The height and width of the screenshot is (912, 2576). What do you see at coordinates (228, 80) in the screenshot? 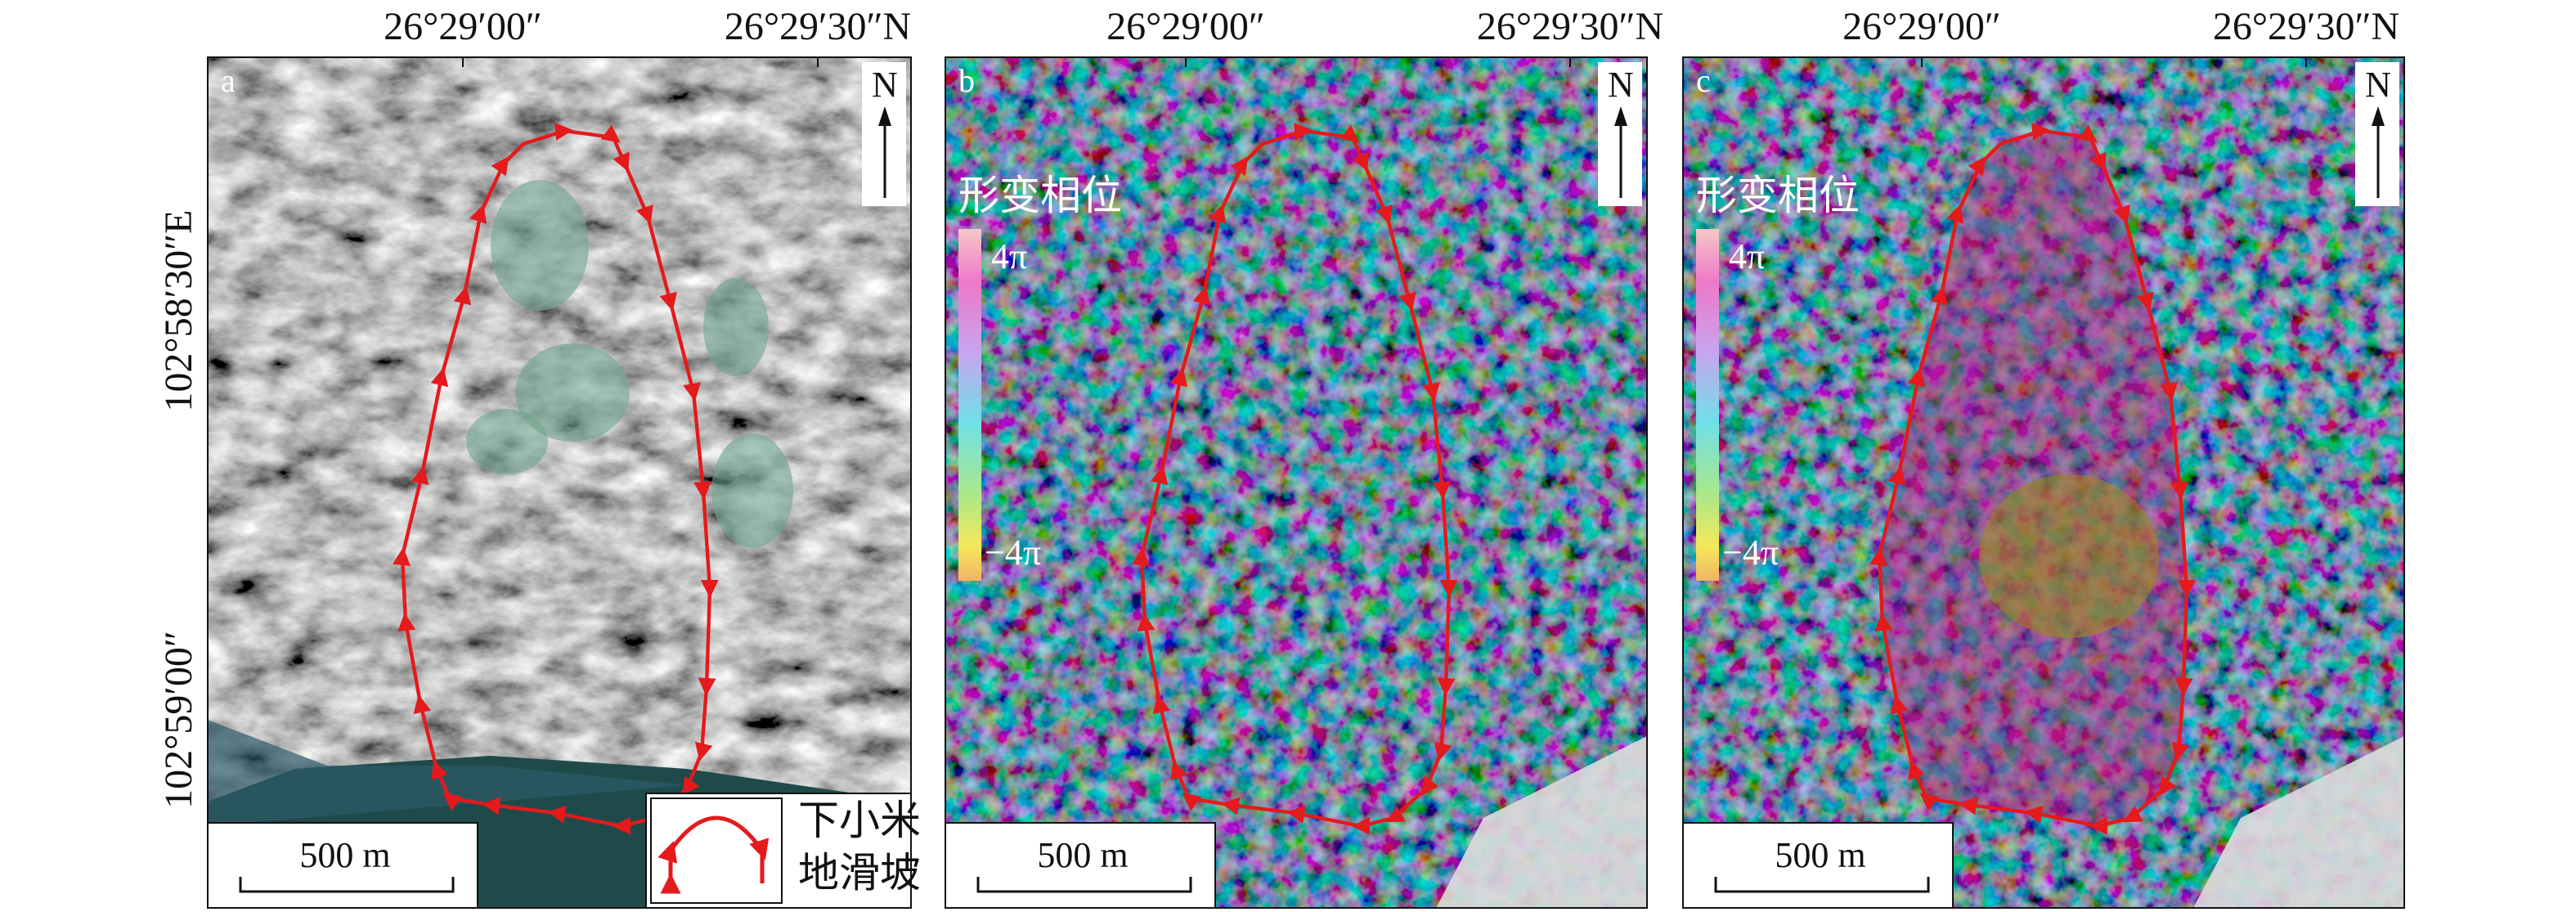
I see `panel-letter: a` at bounding box center [228, 80].